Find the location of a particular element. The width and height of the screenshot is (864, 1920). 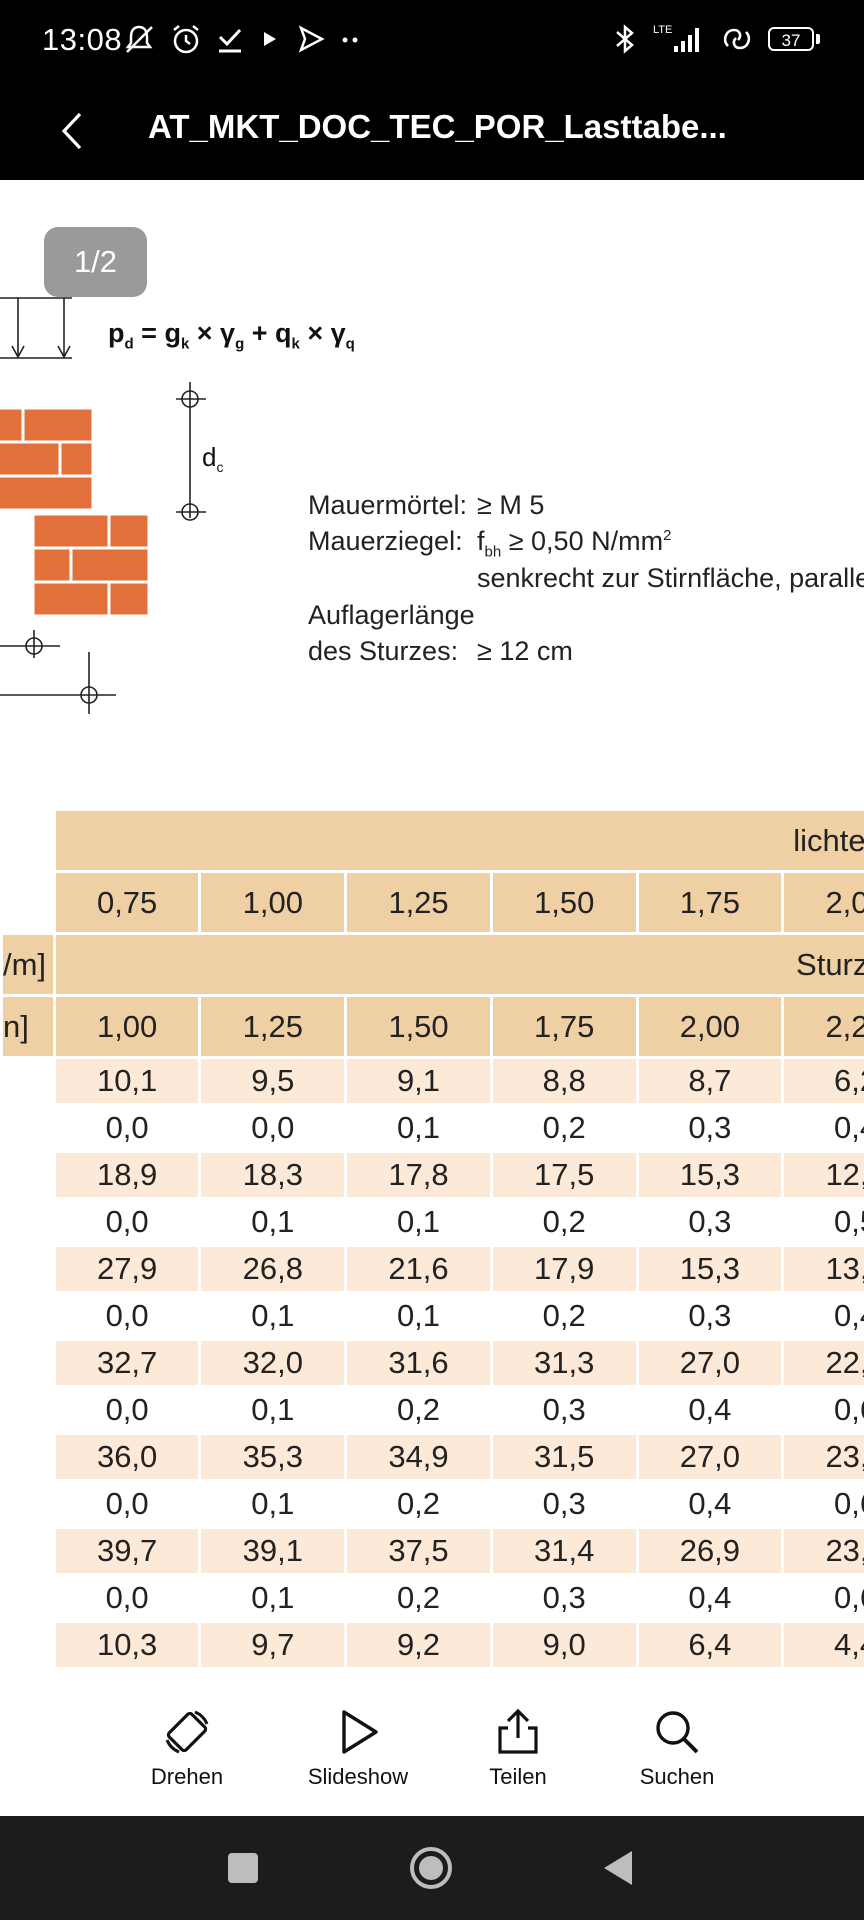

table-cell: 9,2 is located at coordinates (418, 1645).